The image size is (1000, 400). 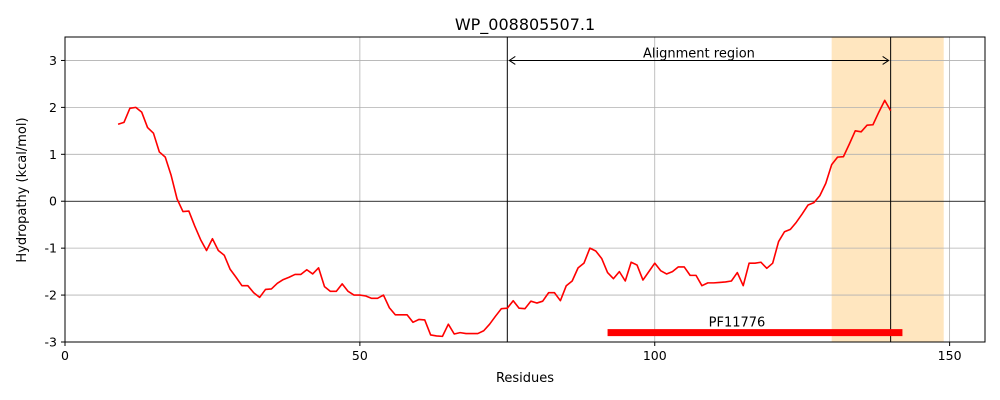 What do you see at coordinates (51, 295) in the screenshot?
I see `y-tick-label: -2` at bounding box center [51, 295].